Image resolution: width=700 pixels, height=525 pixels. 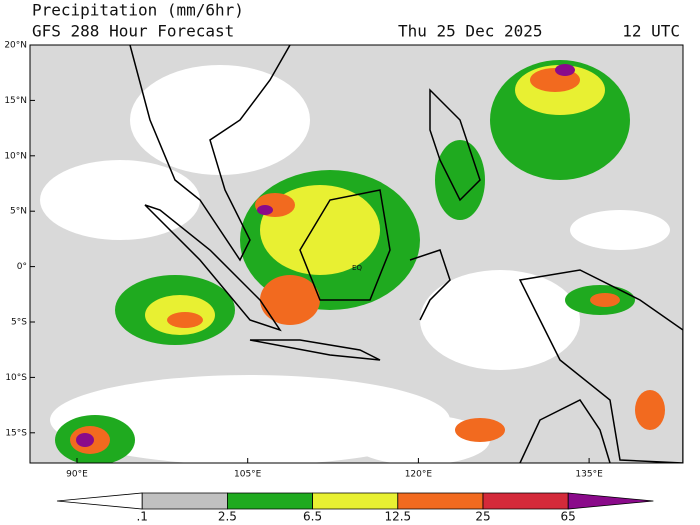 What do you see at coordinates (312, 517) in the screenshot?
I see `colorbar-label: 6.5` at bounding box center [312, 517].